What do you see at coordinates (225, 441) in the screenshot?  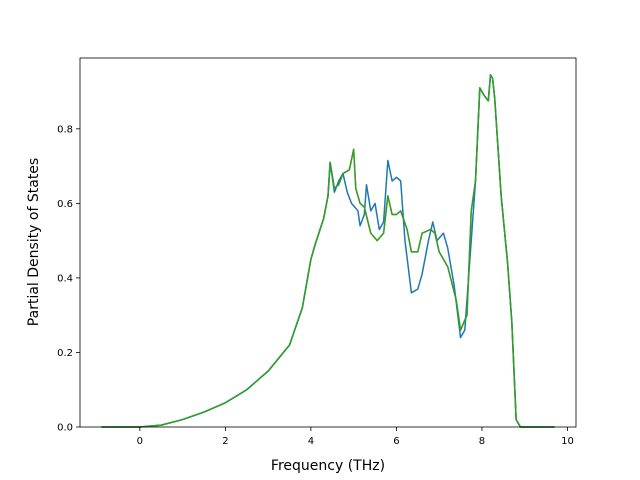 I see `x-tick-label: 2` at bounding box center [225, 441].